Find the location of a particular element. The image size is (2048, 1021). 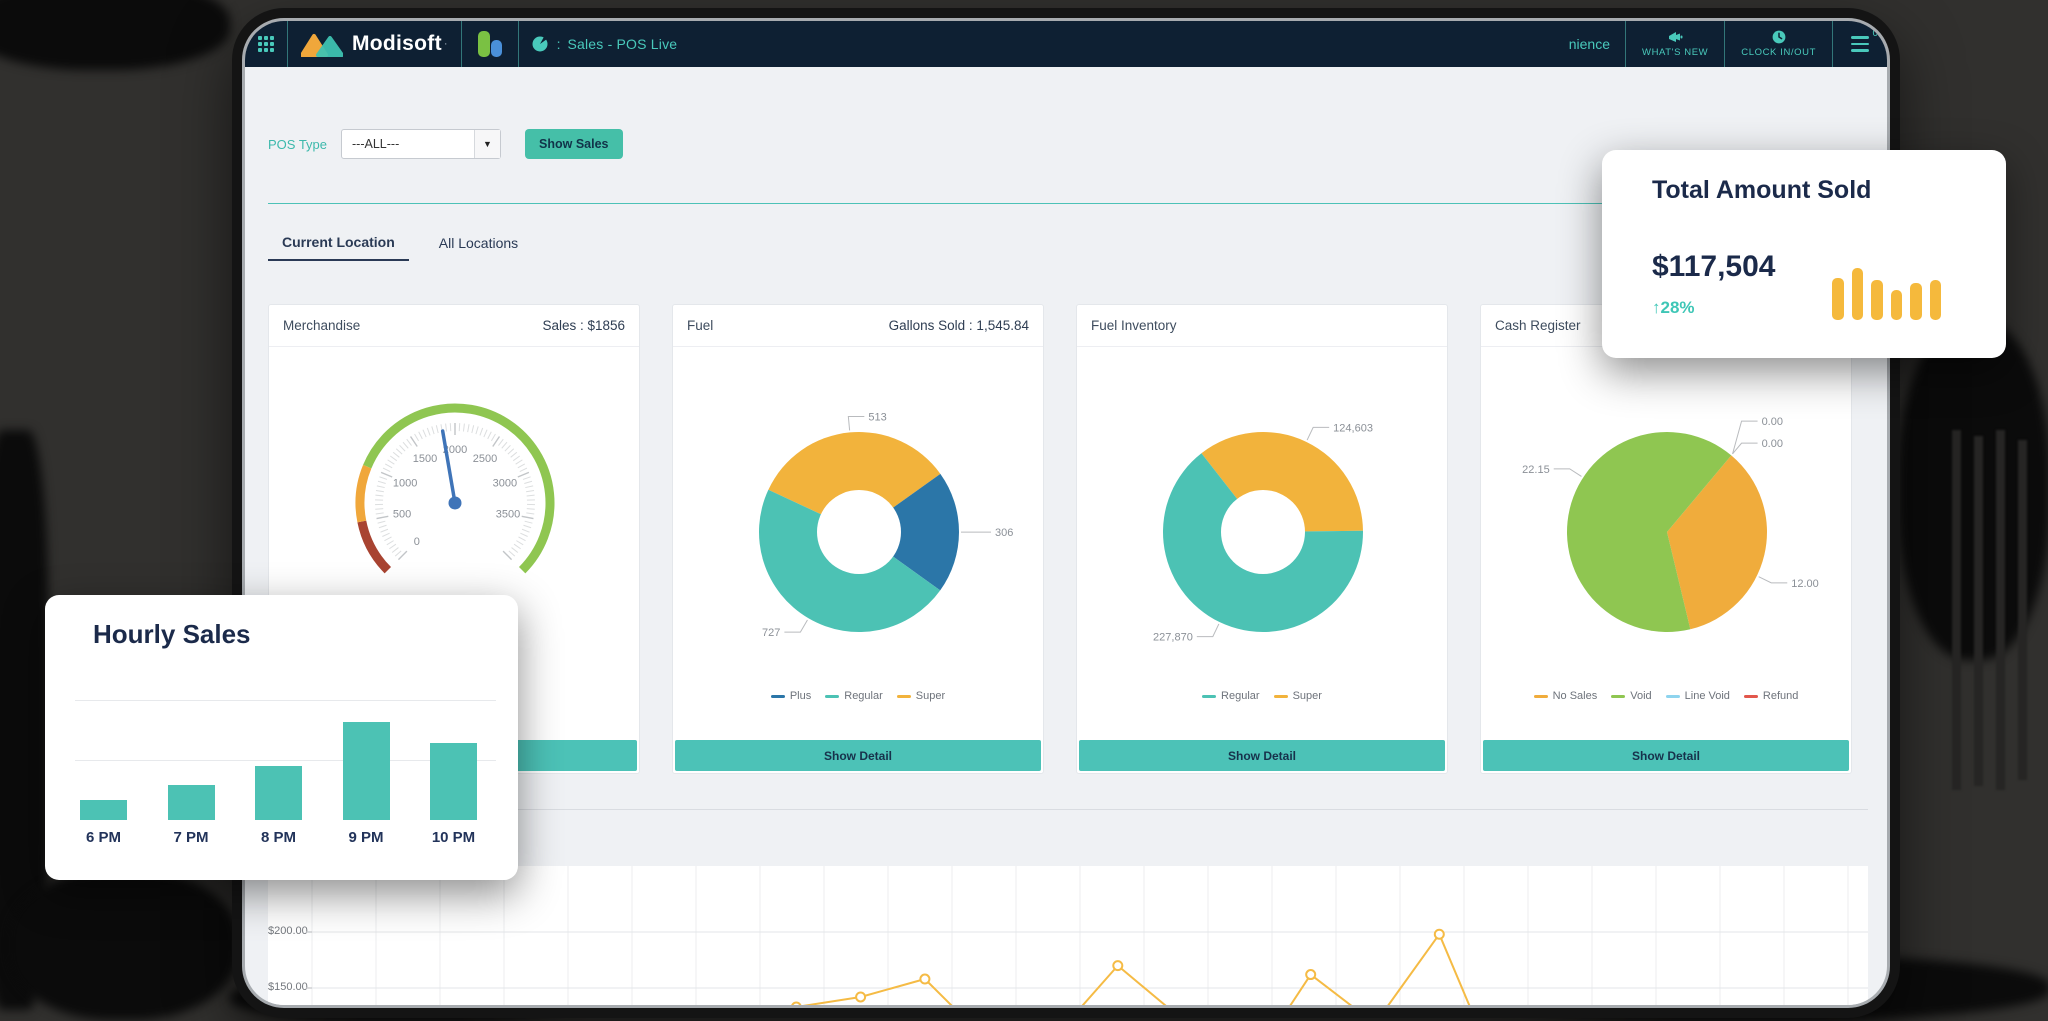

legend-label: Line Void is located at coordinates (1707, 696).